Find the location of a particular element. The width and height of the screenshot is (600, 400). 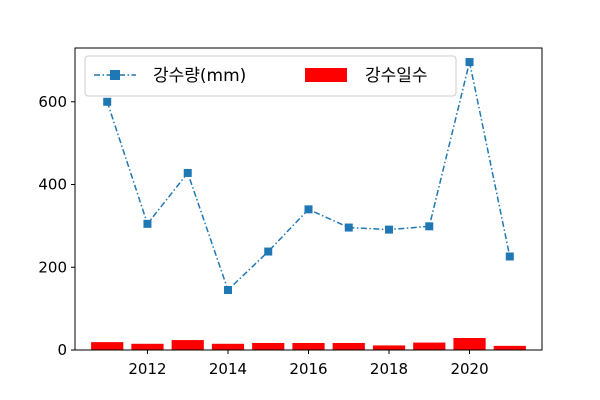

x-tick-label: 2014 is located at coordinates (228, 369).